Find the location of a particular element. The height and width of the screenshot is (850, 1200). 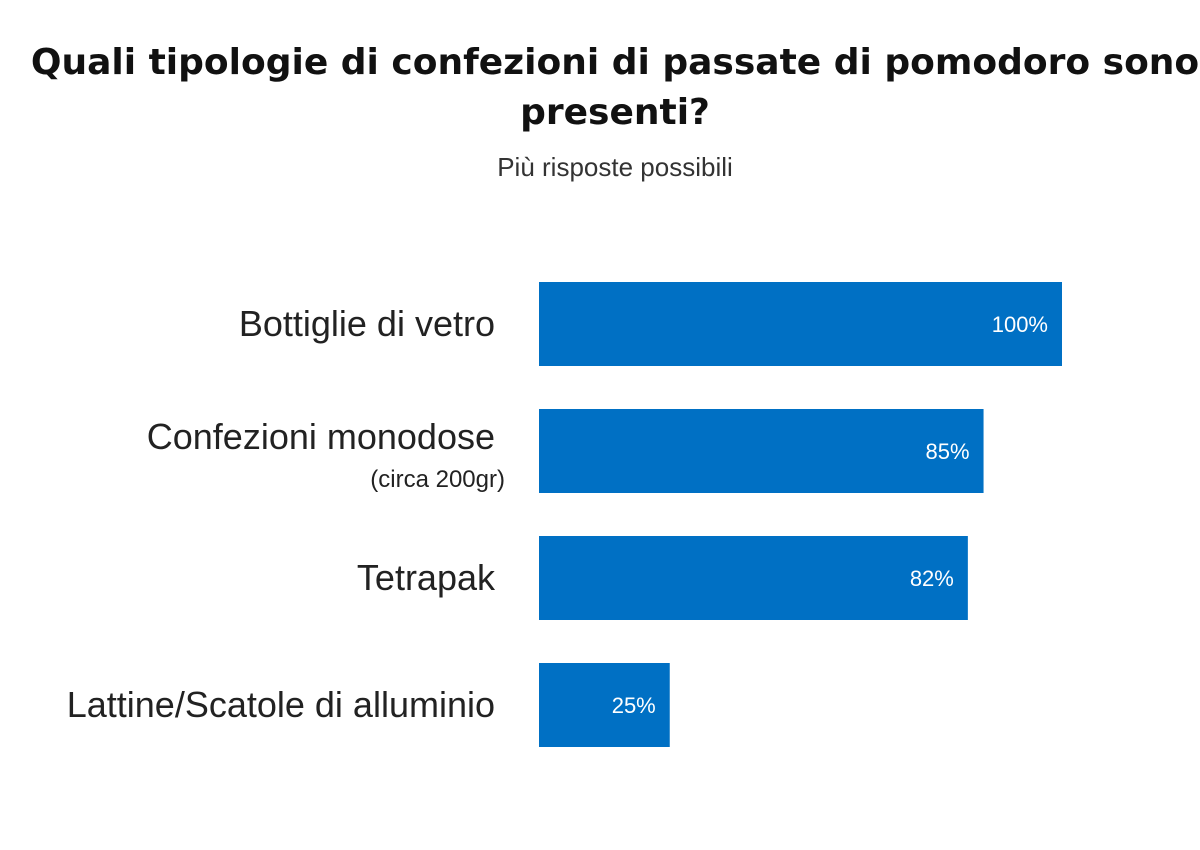

category-label: Bottiglie di vetro is located at coordinates (367, 323).